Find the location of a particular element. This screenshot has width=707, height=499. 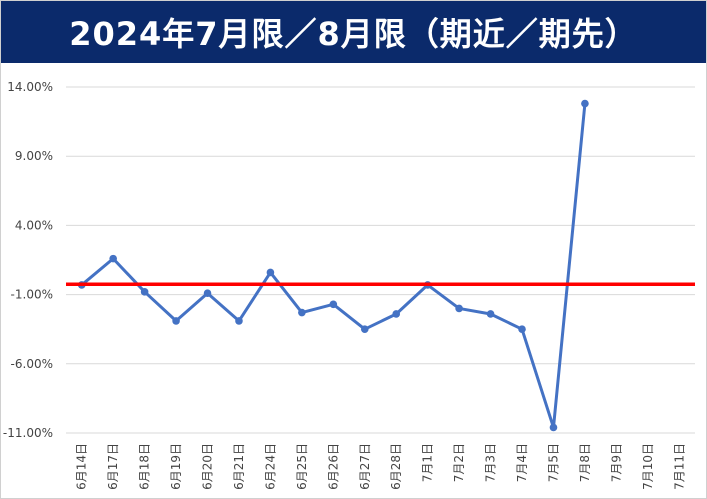

y-tick-label: 4.00% is located at coordinates (34, 225).